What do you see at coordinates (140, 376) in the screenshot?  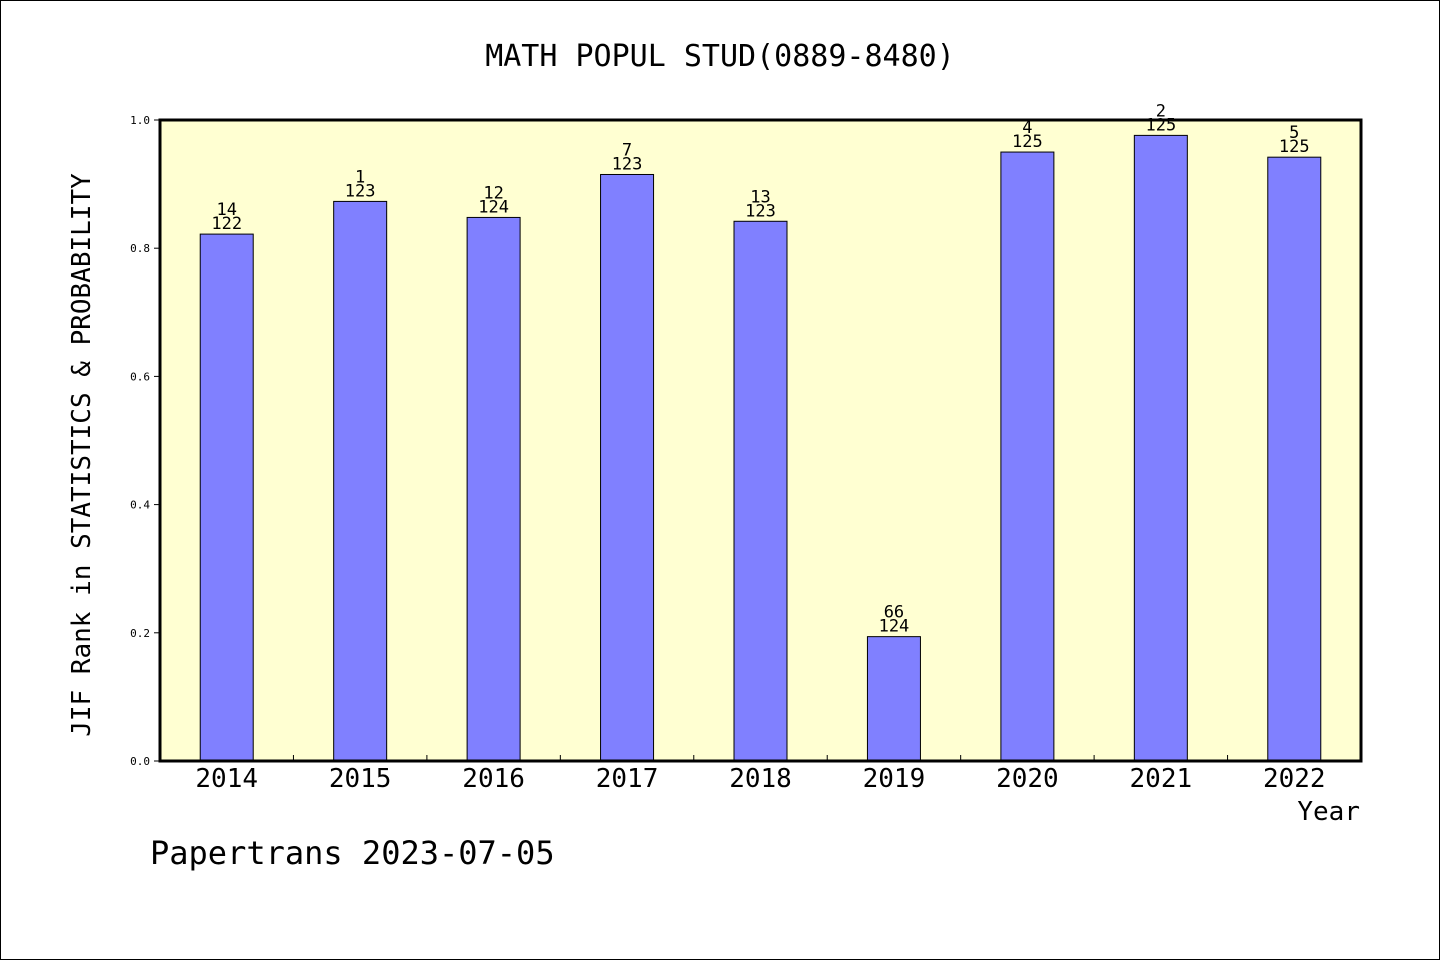 I see `y-tick-label: 0.6` at bounding box center [140, 376].